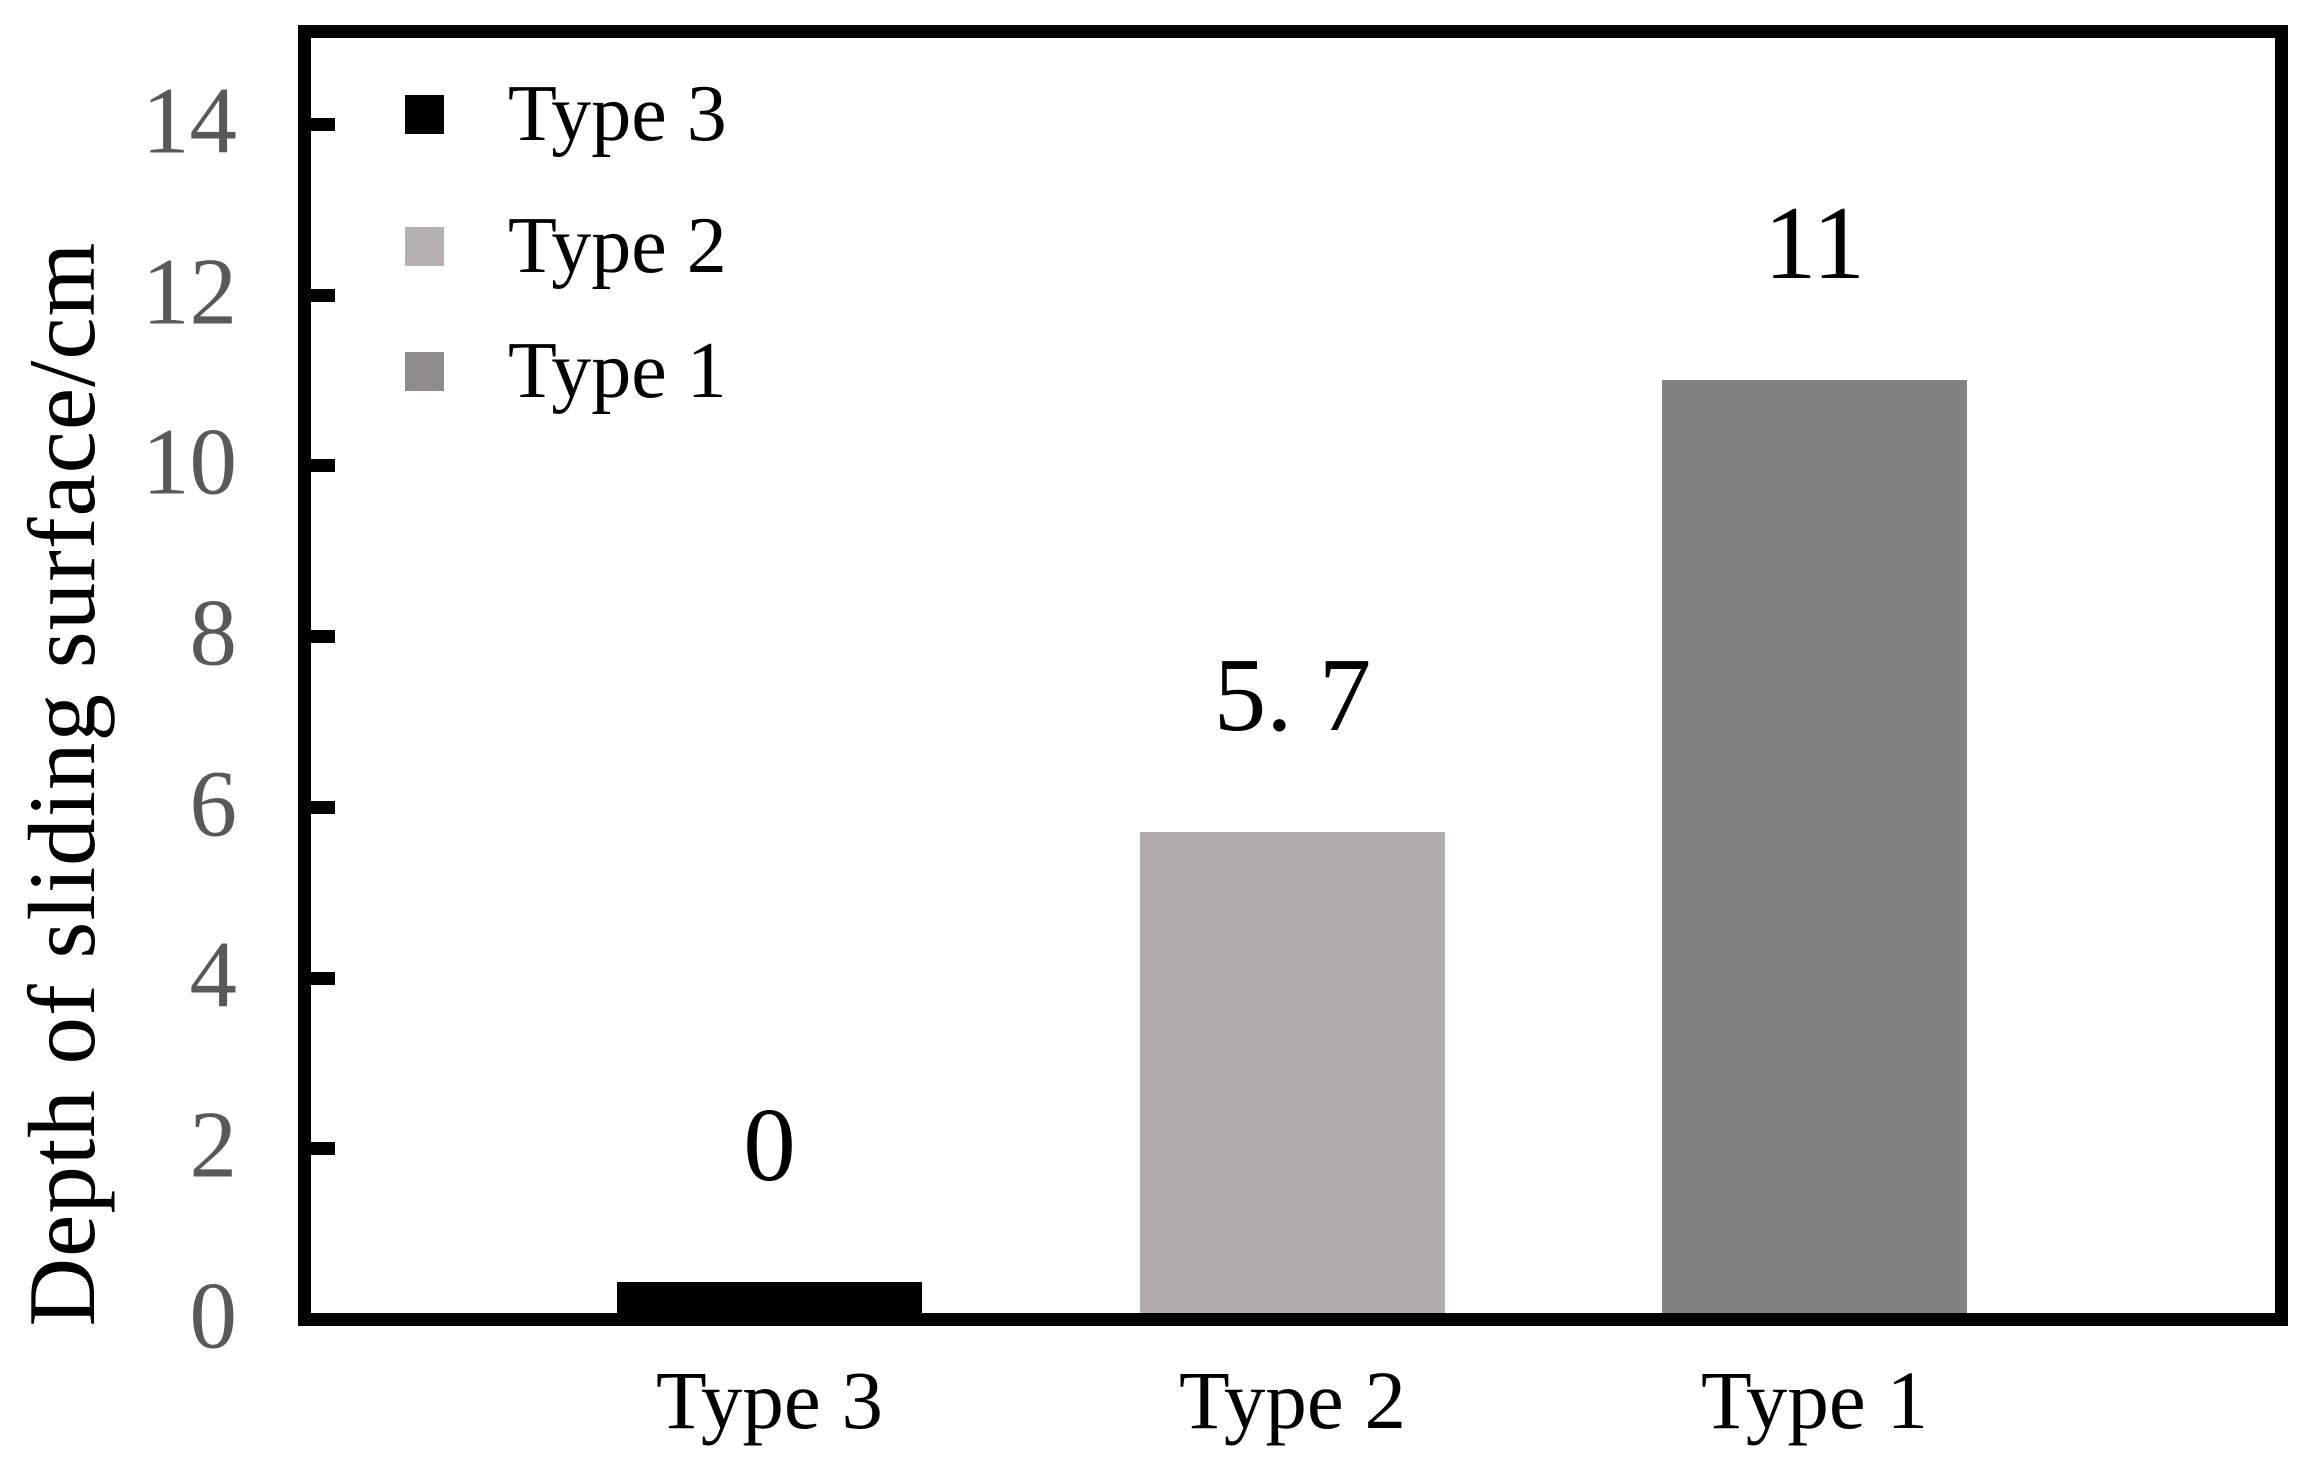 The width and height of the screenshot is (2305, 1462). I want to click on y-tick-label: 12, so click(189, 291).